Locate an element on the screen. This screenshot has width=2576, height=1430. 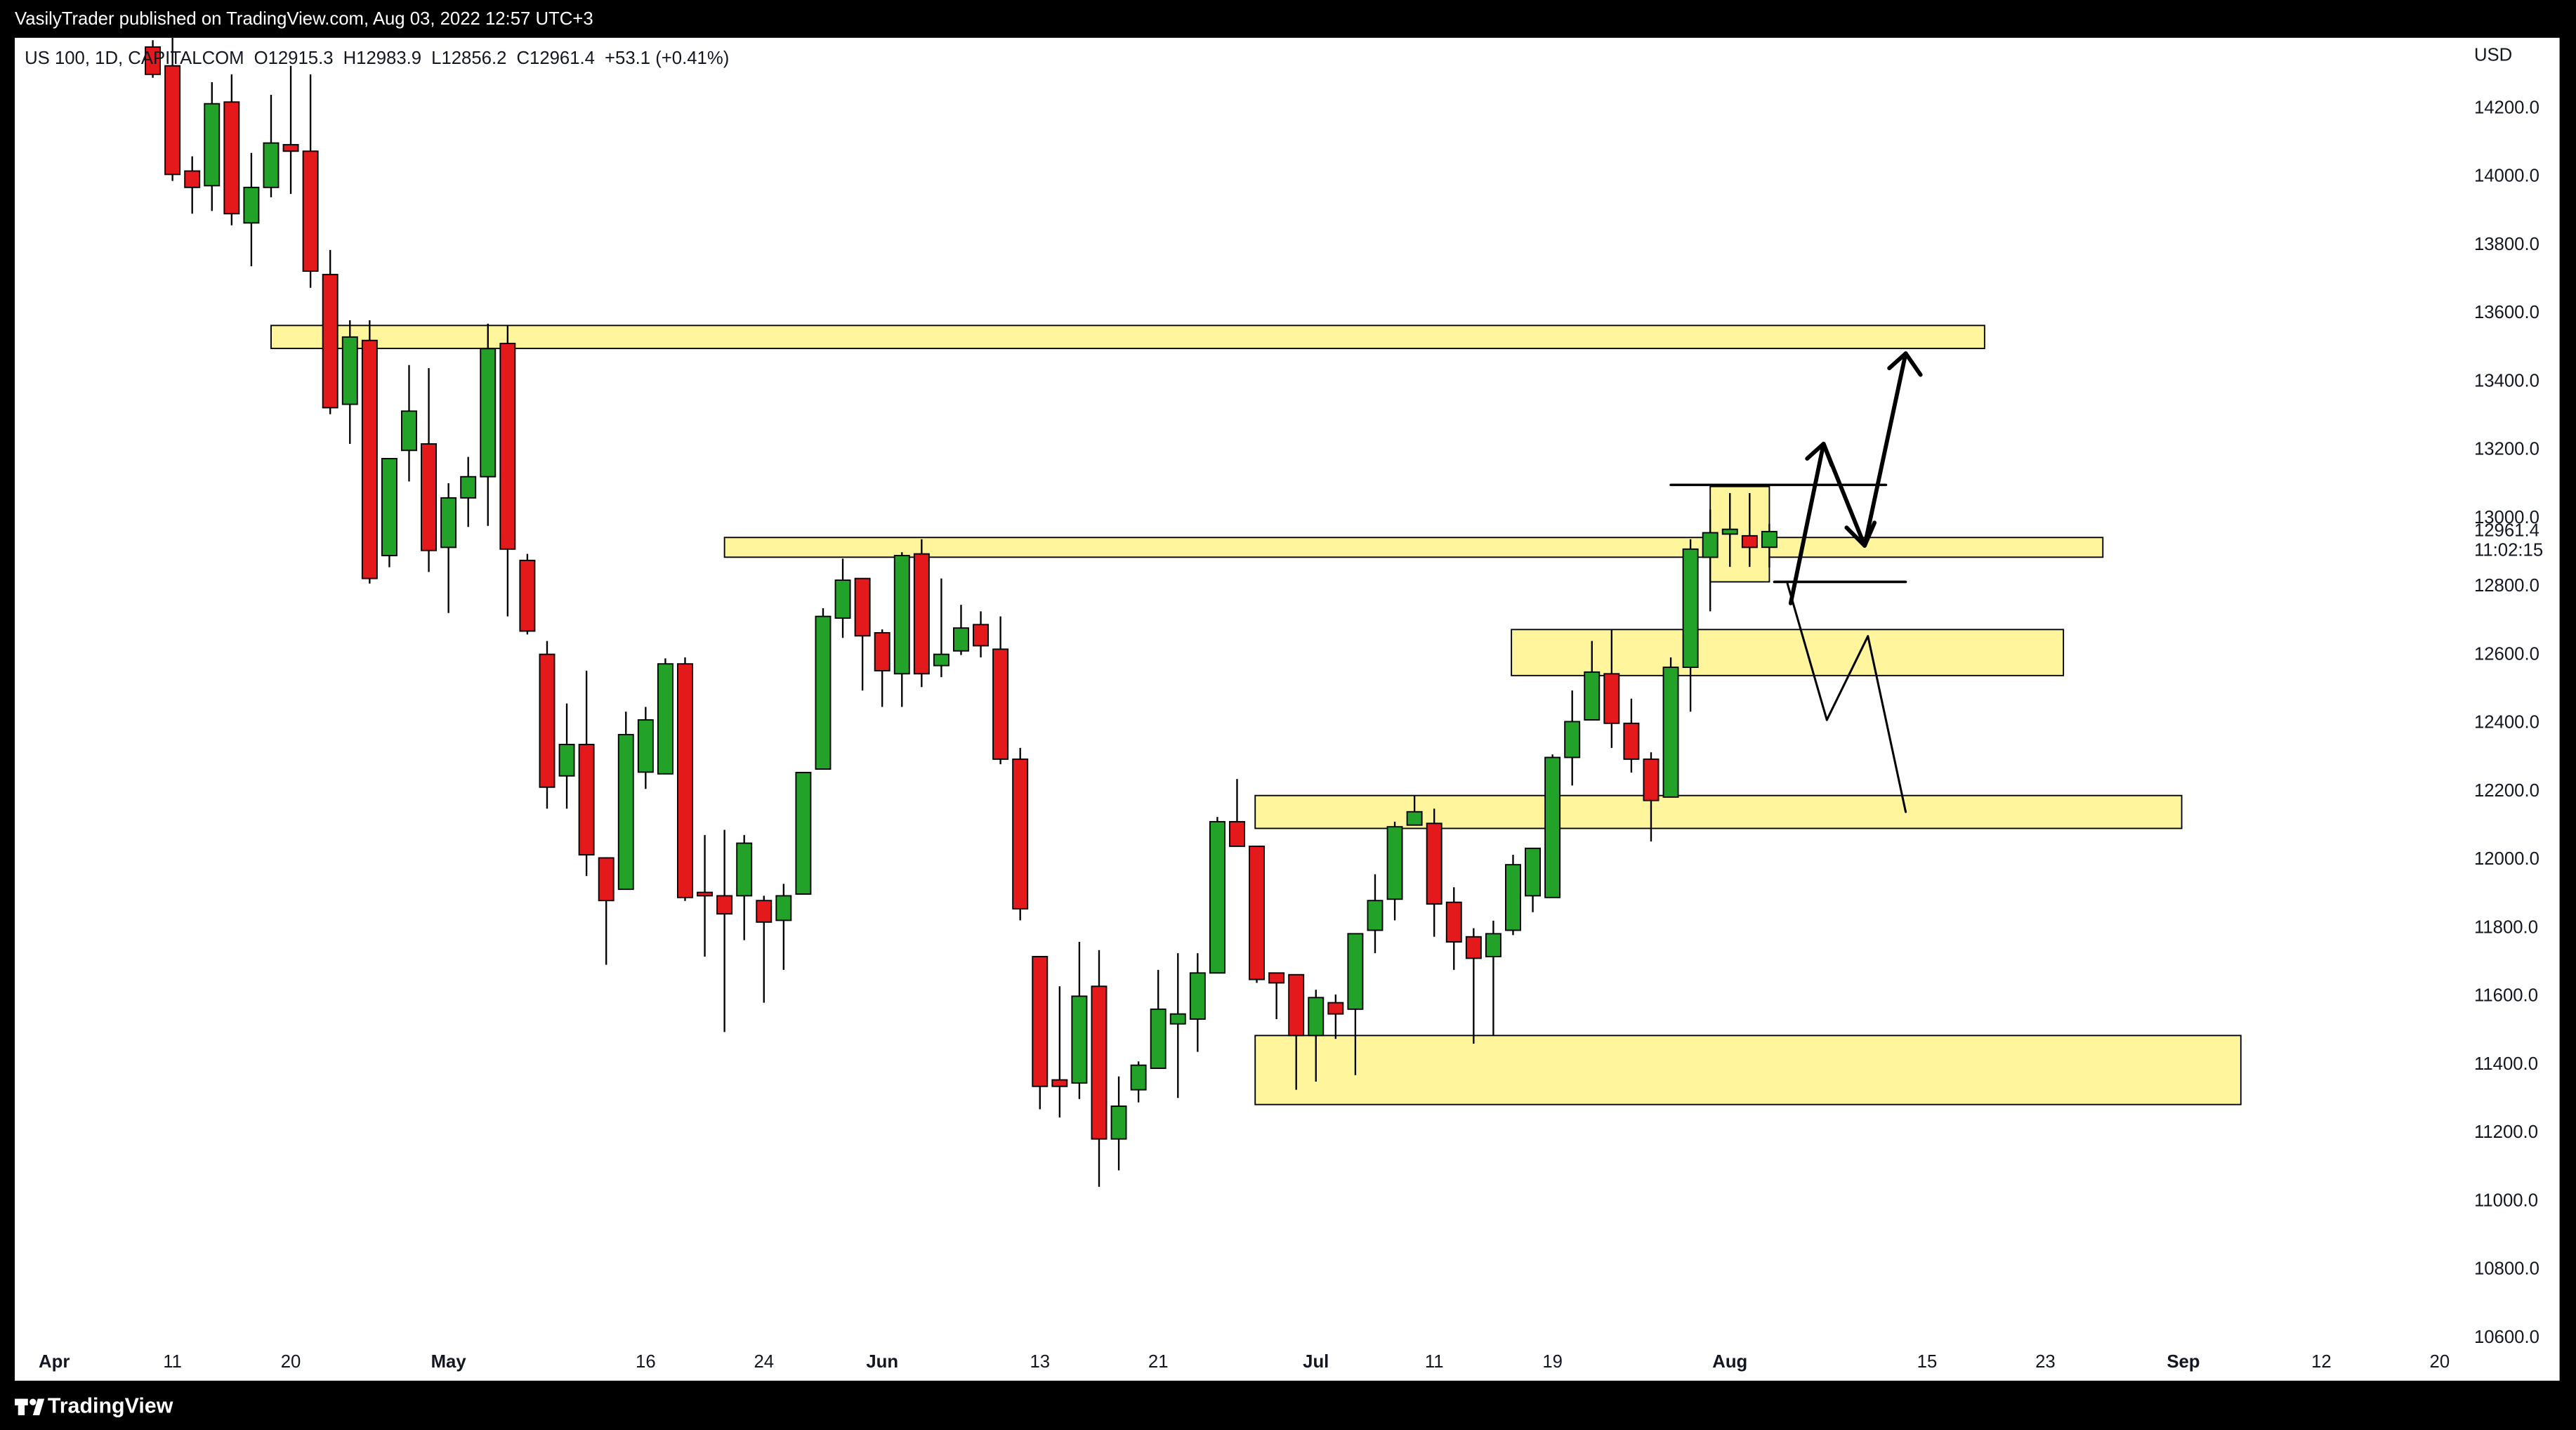
x-tick-label: 12 is located at coordinates (2321, 1362).